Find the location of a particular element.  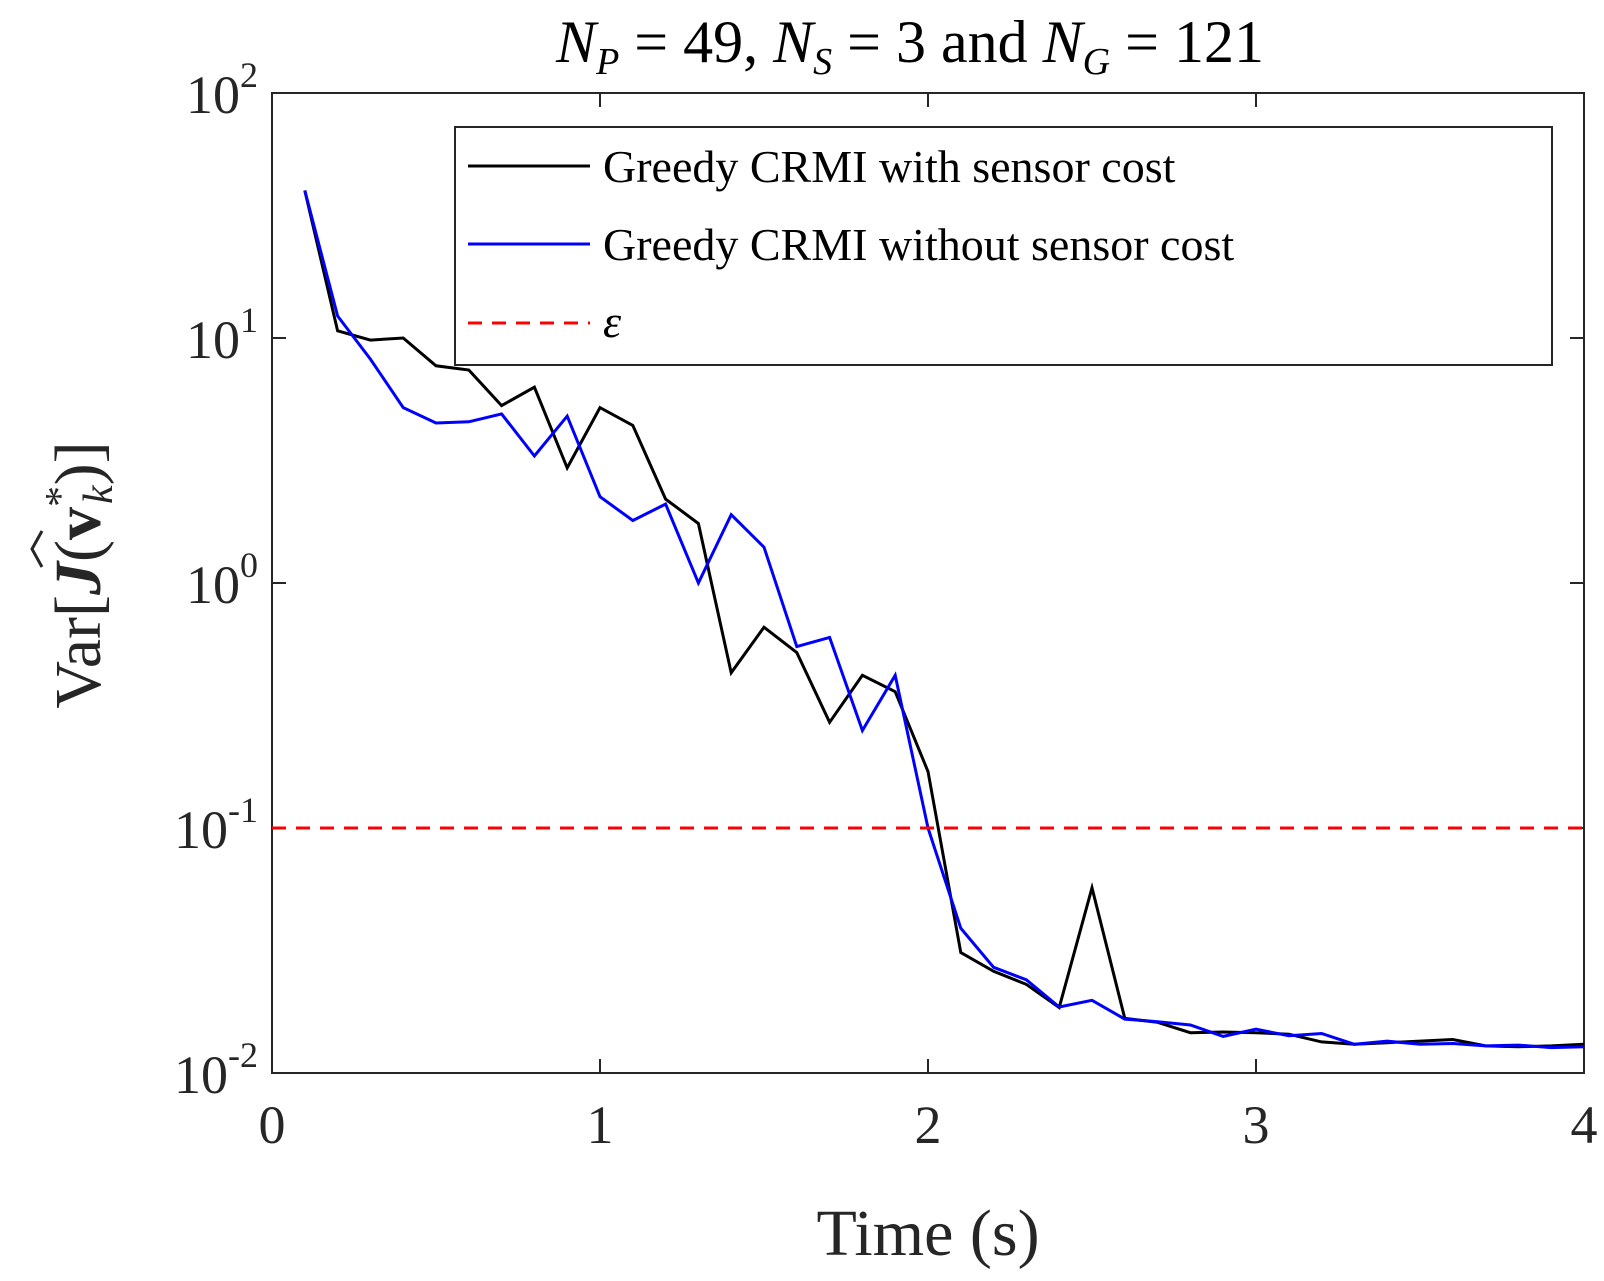

x-tick-label: 1 is located at coordinates (600, 1125).